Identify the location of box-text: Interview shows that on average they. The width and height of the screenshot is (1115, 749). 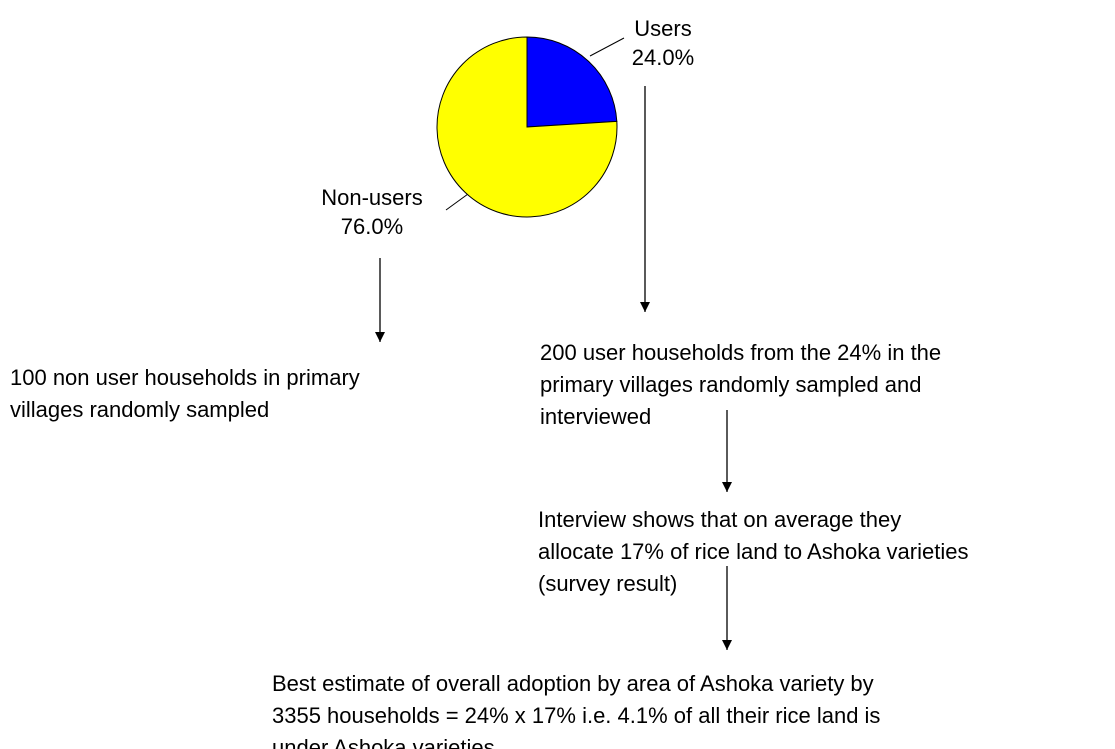
(719, 519).